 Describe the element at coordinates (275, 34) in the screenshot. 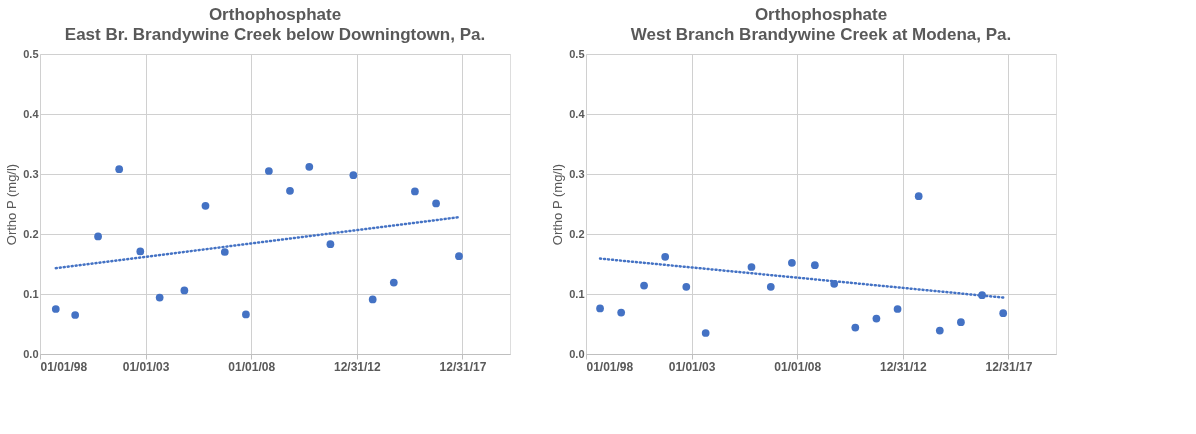

I see `chart-subtitle: East Br. Brandywine Creek below Downingtown, Pa.` at that location.